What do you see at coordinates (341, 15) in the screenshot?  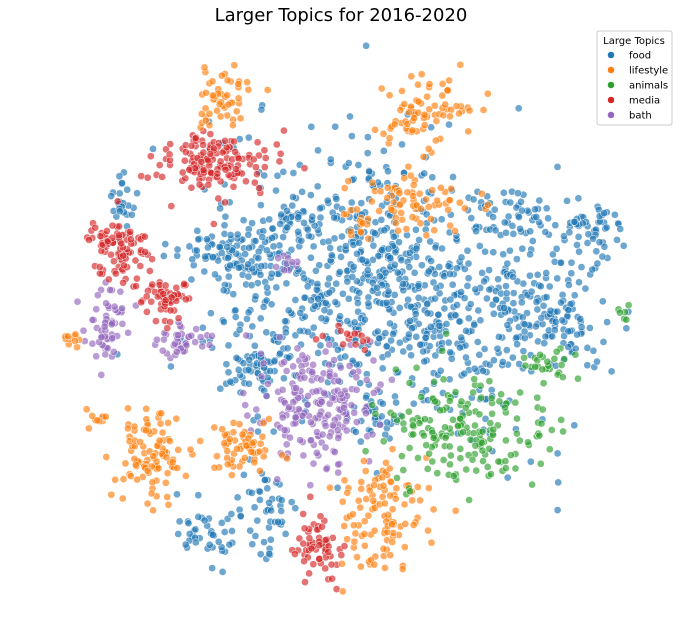 I see `chart-title: Larger Topics for 2016-2020` at bounding box center [341, 15].